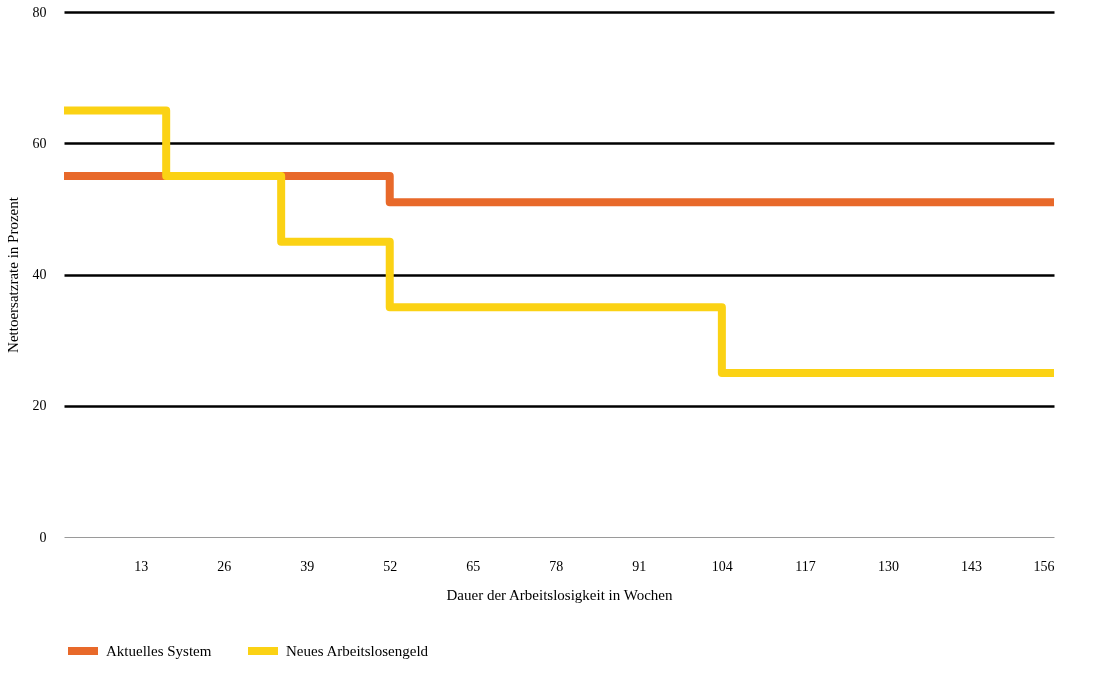 Image resolution: width=1095 pixels, height=696 pixels. Describe the element at coordinates (722, 566) in the screenshot. I see `x-tick-label: 104` at that location.